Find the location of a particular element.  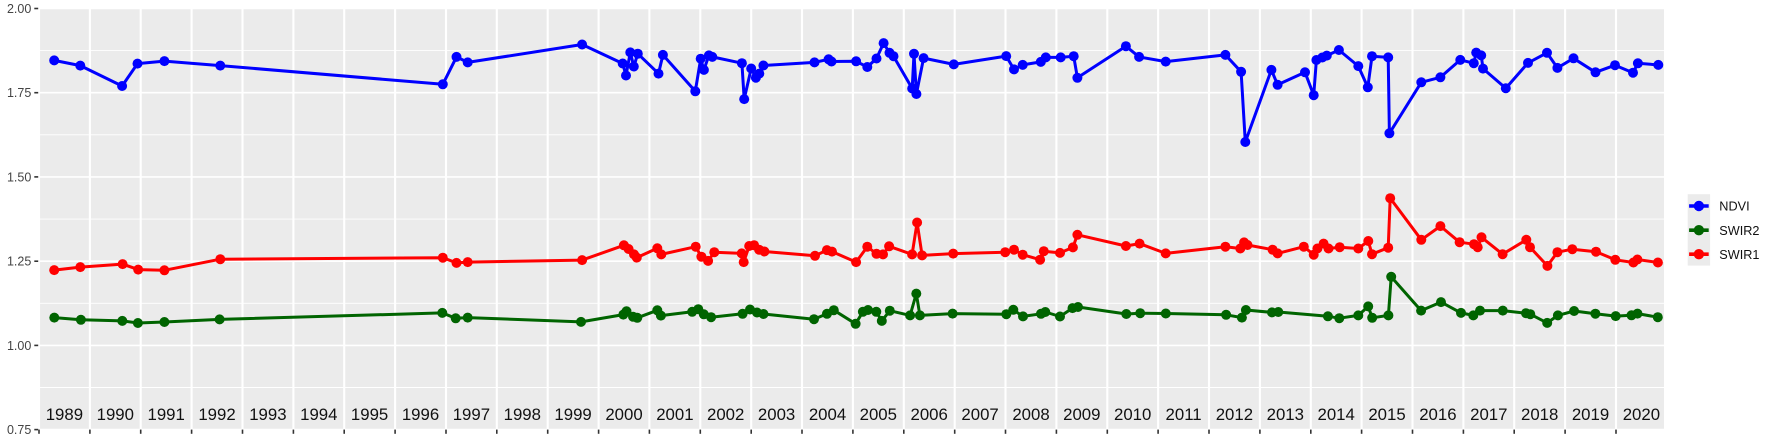

svg-text: 1997 is located at coordinates (471, 414).